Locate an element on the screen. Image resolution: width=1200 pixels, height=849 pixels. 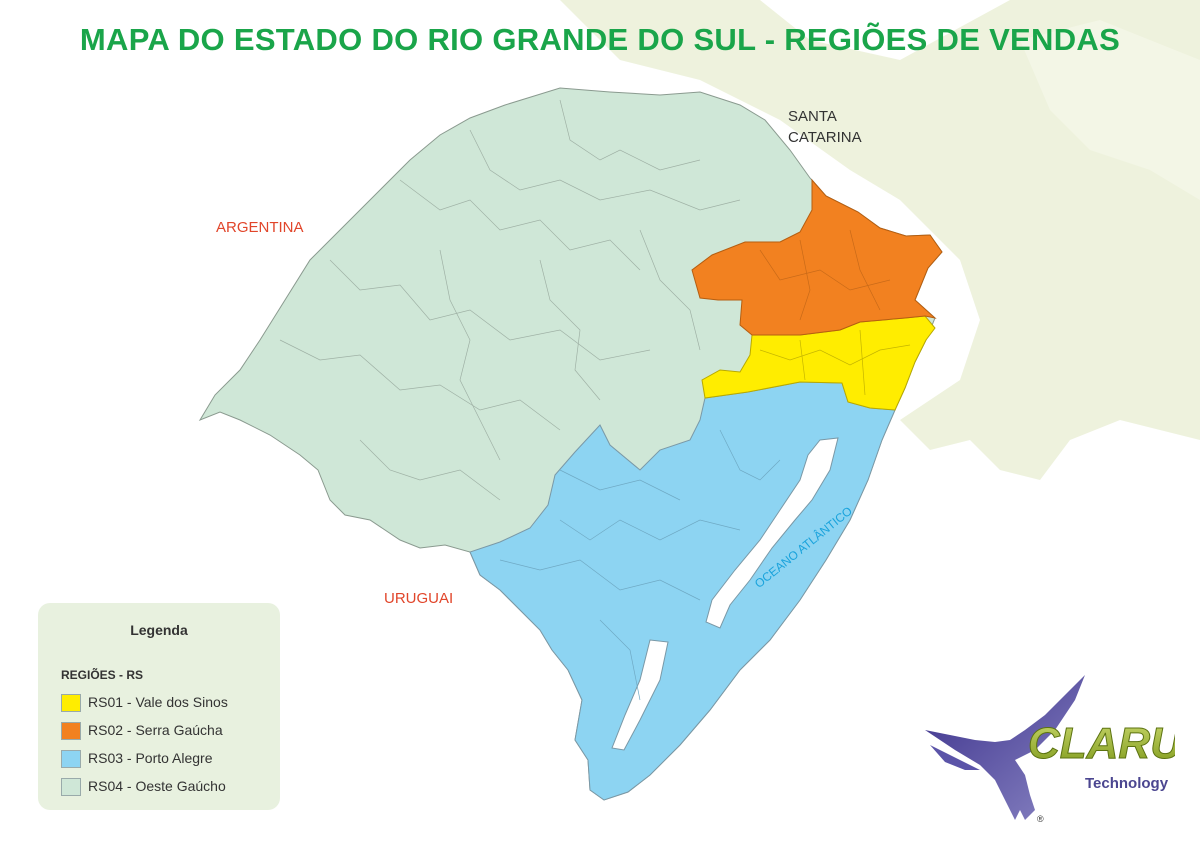
municipality-borders-orange is located at coordinates (825, 275).